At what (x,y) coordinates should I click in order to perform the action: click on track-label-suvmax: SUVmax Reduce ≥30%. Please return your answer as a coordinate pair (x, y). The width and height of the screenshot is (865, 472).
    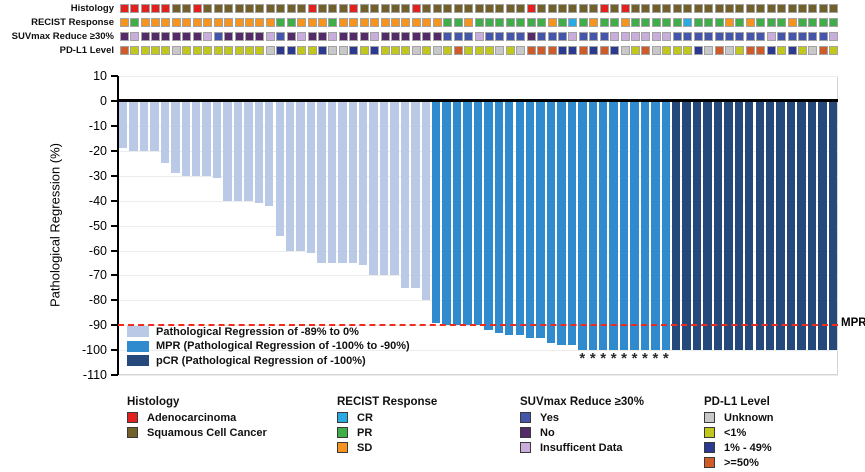
    Looking at the image, I should click on (62, 36).